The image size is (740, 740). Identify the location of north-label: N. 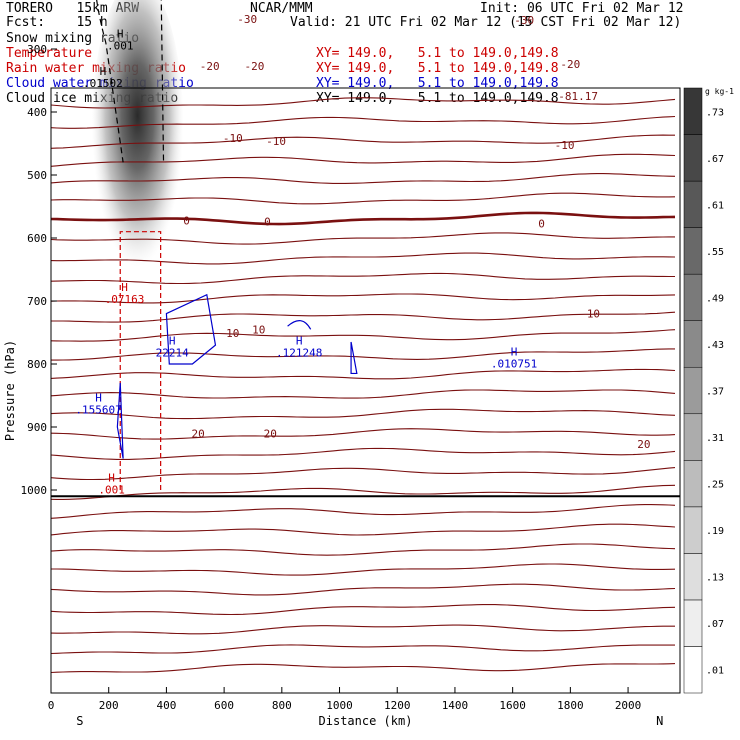
(659, 721).